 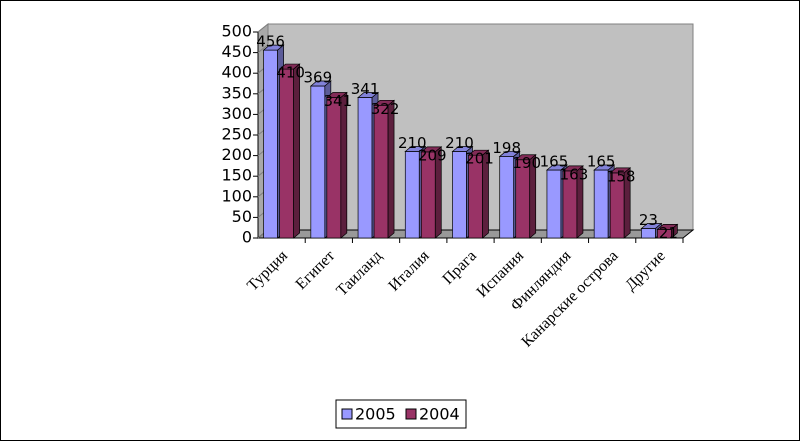 What do you see at coordinates (236, 175) in the screenshot?
I see `y-tick-label: 150` at bounding box center [236, 175].